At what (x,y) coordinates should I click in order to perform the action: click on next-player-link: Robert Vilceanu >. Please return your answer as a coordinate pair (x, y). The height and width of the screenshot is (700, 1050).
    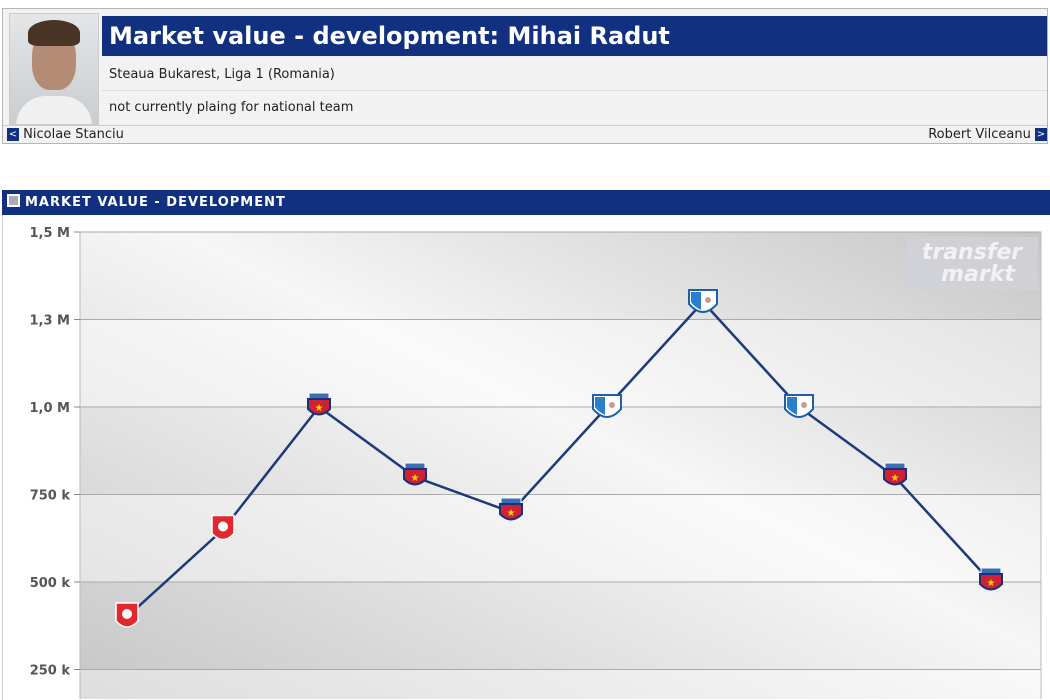
    Looking at the image, I should click on (987, 134).